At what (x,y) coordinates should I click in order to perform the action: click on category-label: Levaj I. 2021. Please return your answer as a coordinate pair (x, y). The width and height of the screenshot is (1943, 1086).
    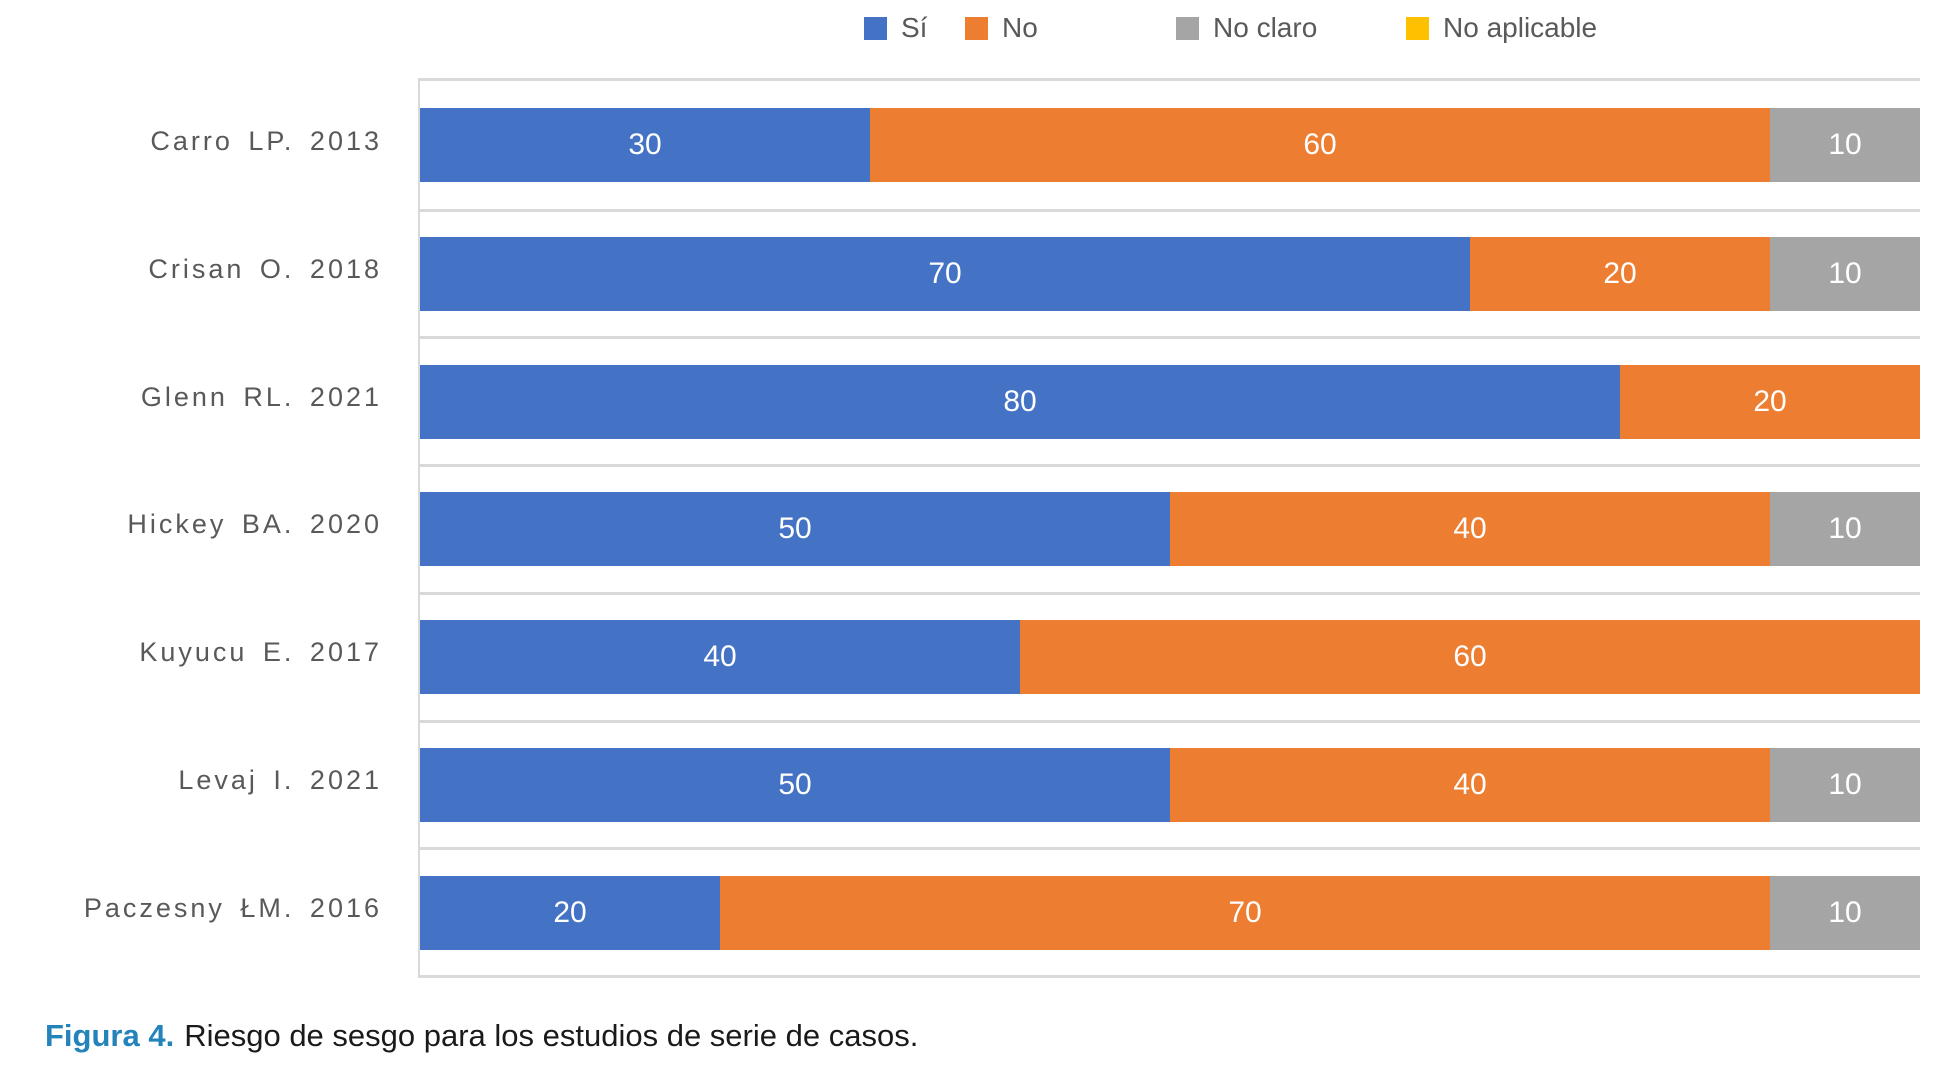
    Looking at the image, I should click on (280, 779).